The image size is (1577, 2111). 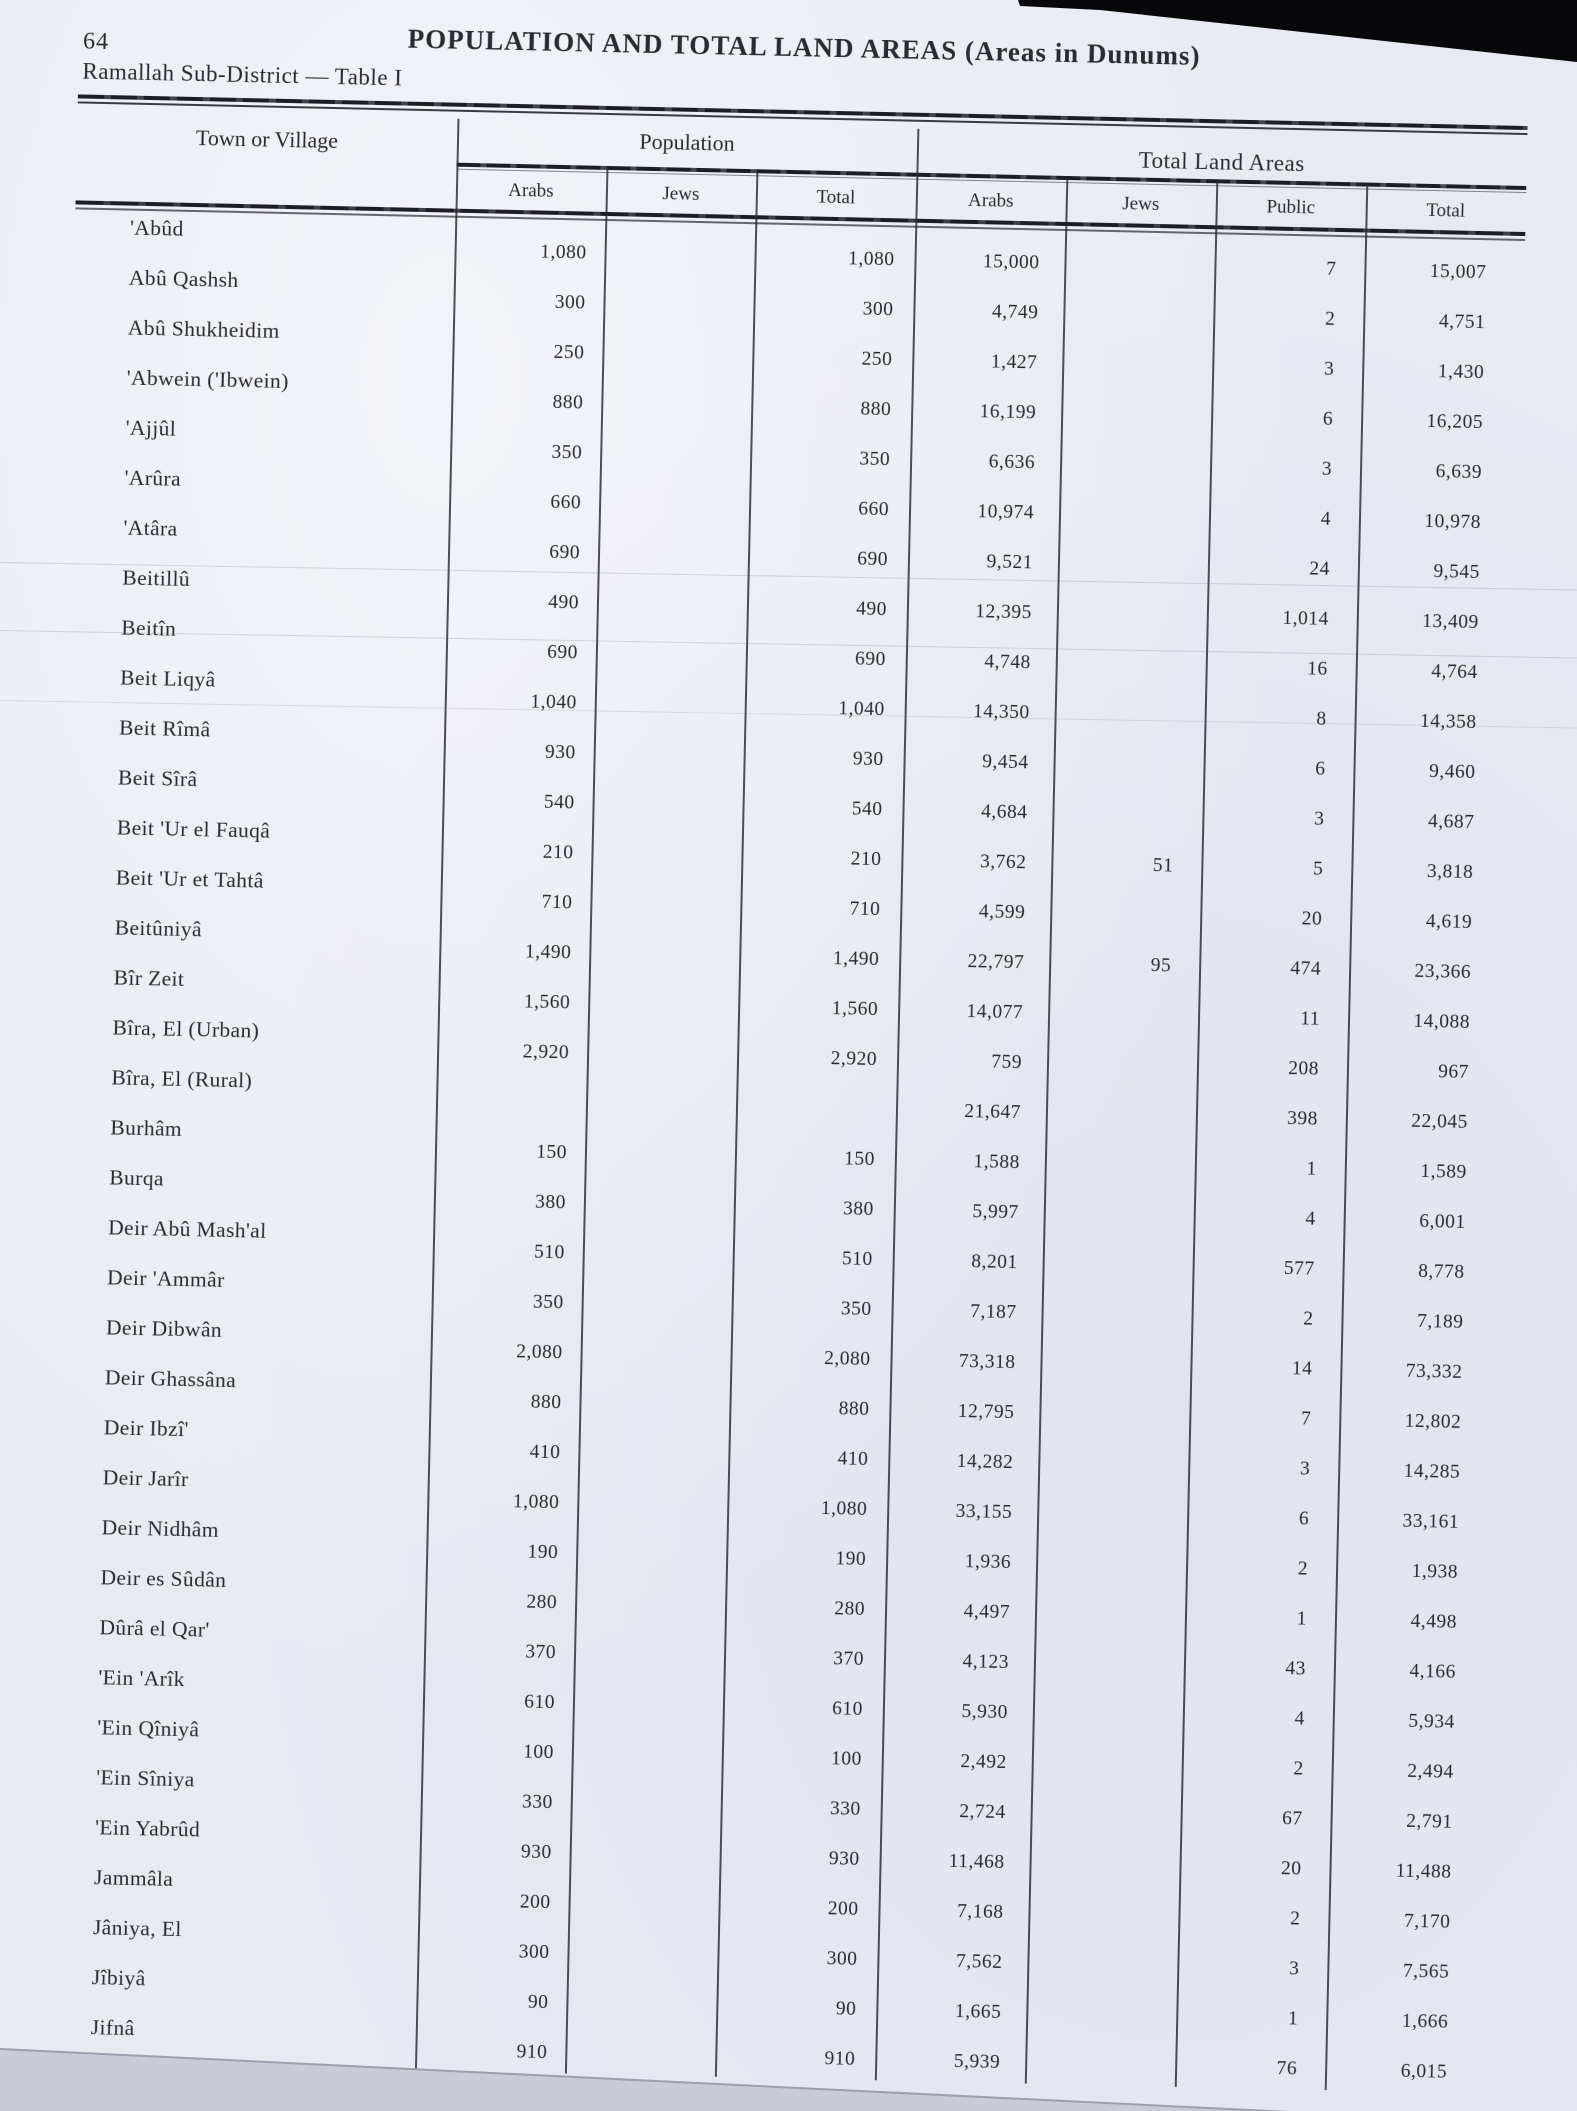 I want to click on pop-total-value: 380, so click(x=858, y=1209).